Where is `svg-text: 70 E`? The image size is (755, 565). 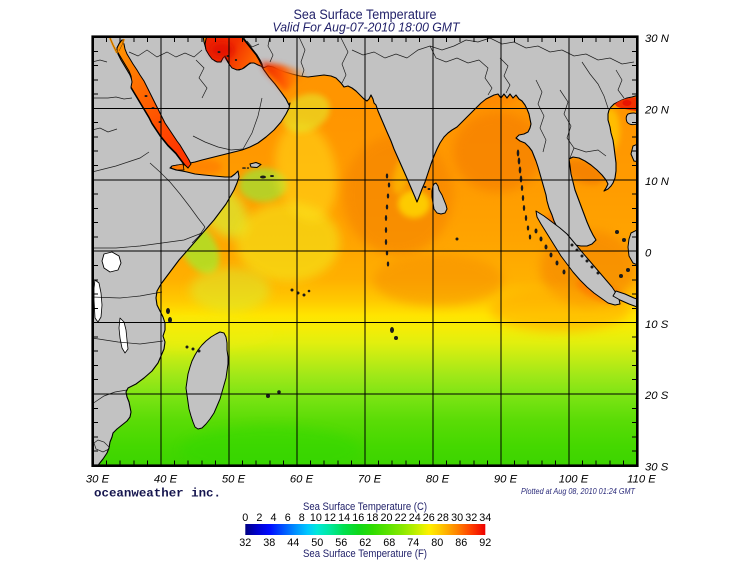 svg-text: 70 E is located at coordinates (370, 480).